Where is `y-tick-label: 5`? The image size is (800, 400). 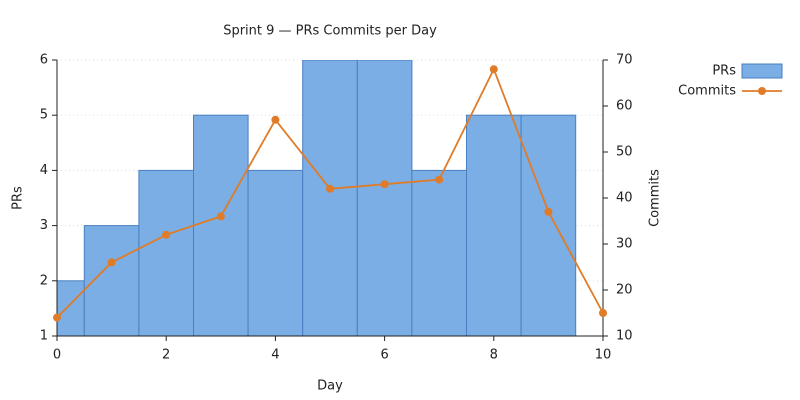 y-tick-label: 5 is located at coordinates (44, 115).